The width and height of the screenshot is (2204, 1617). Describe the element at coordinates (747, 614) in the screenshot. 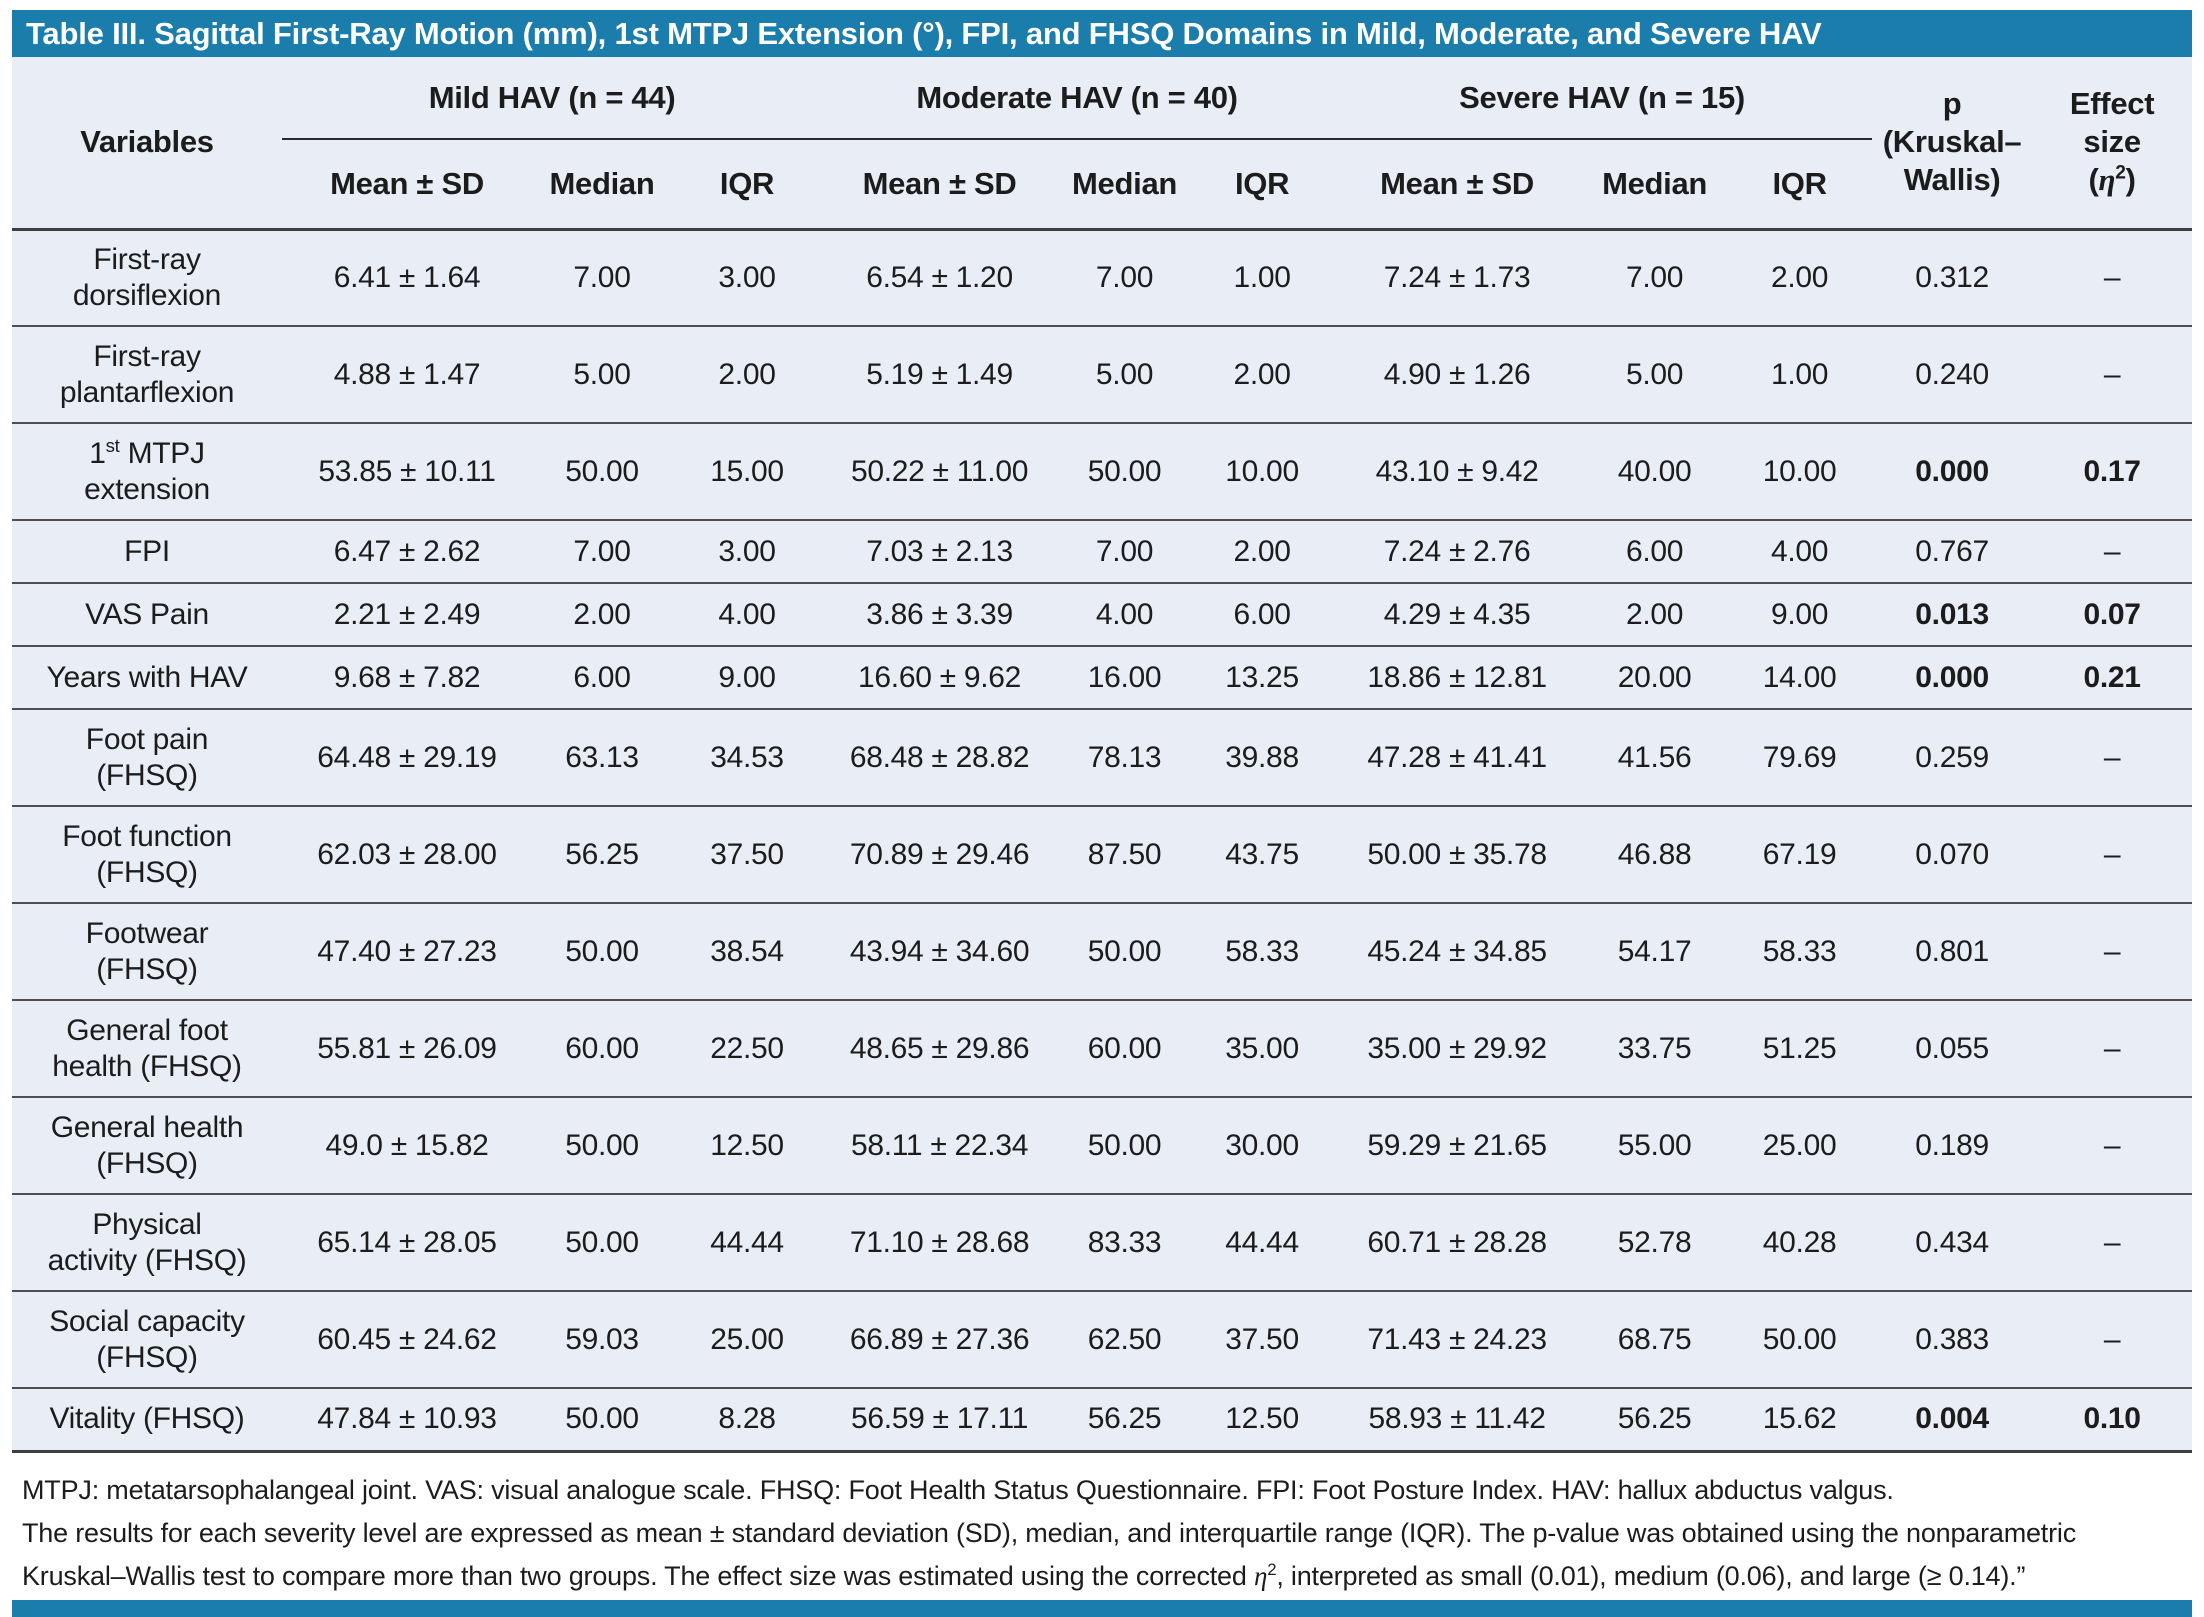

I see `value-cell: 4.00` at that location.